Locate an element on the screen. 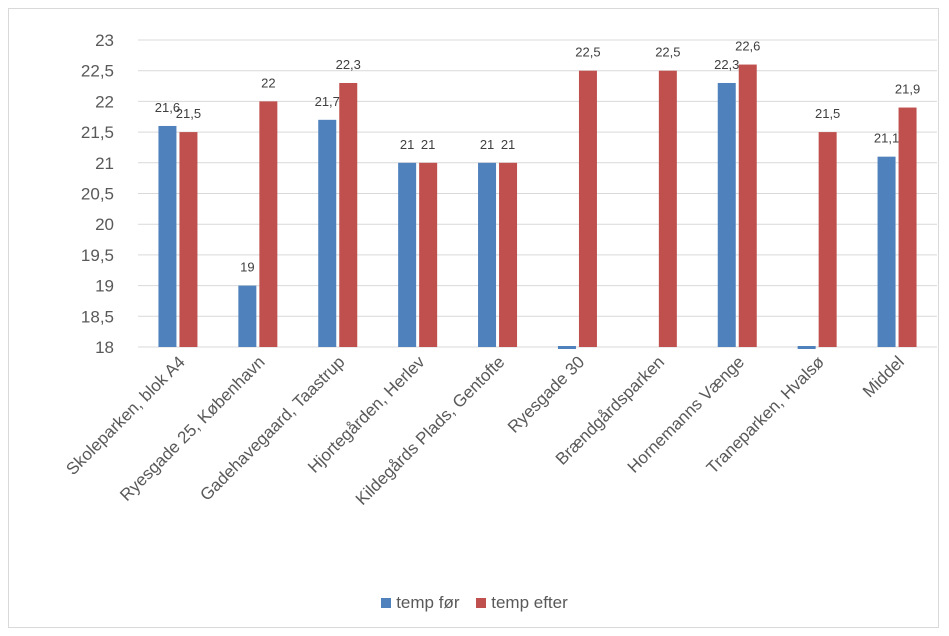 This screenshot has width=949, height=636. legend-label-after: temp efter is located at coordinates (529, 602).